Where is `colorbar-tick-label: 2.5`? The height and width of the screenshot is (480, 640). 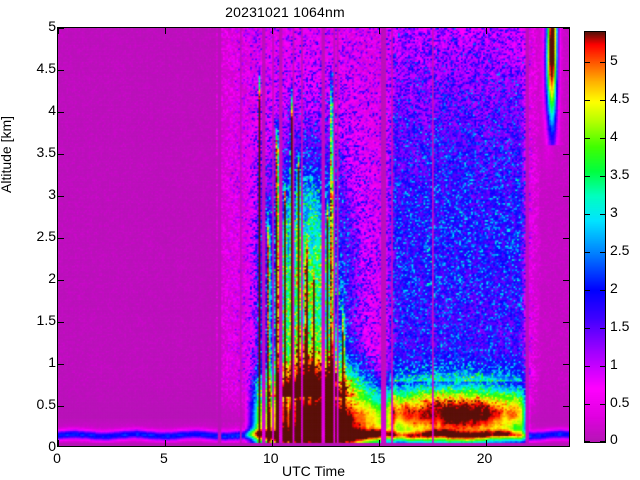
colorbar-tick-label: 2.5 is located at coordinates (620, 250).